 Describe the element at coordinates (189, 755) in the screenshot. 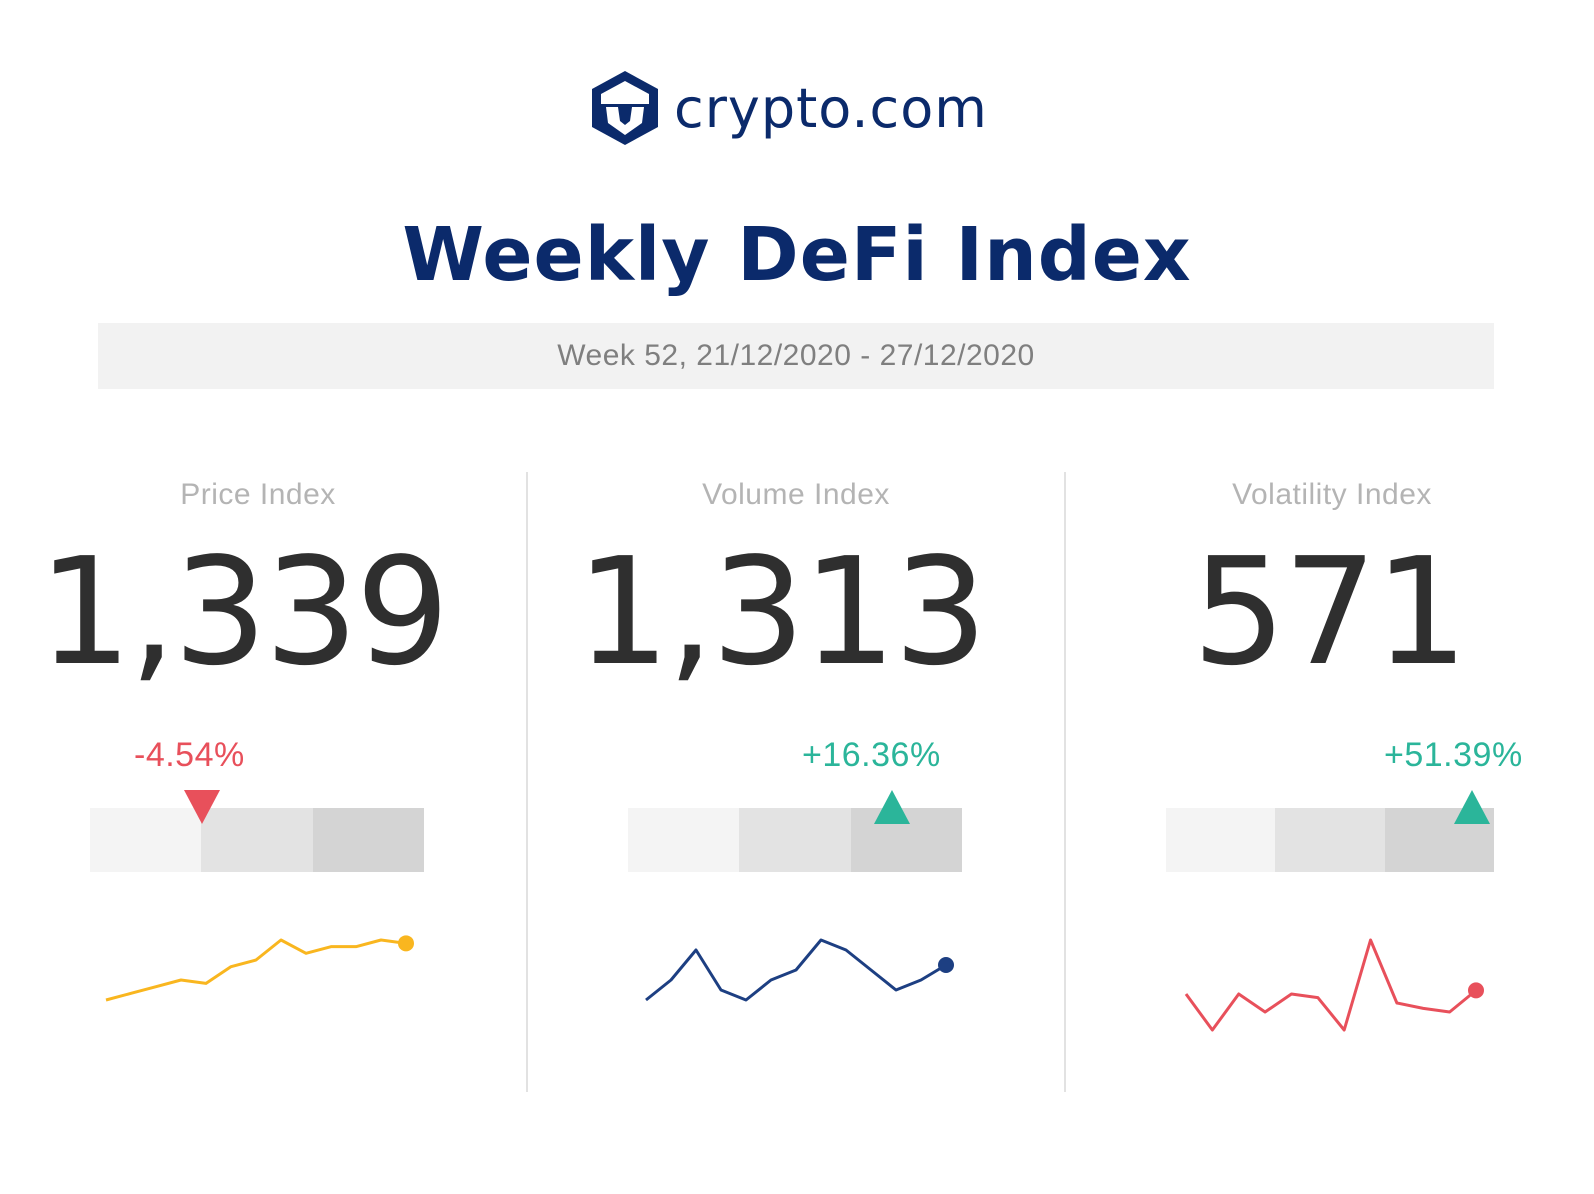

I see `price-index-change: -4.54%` at that location.